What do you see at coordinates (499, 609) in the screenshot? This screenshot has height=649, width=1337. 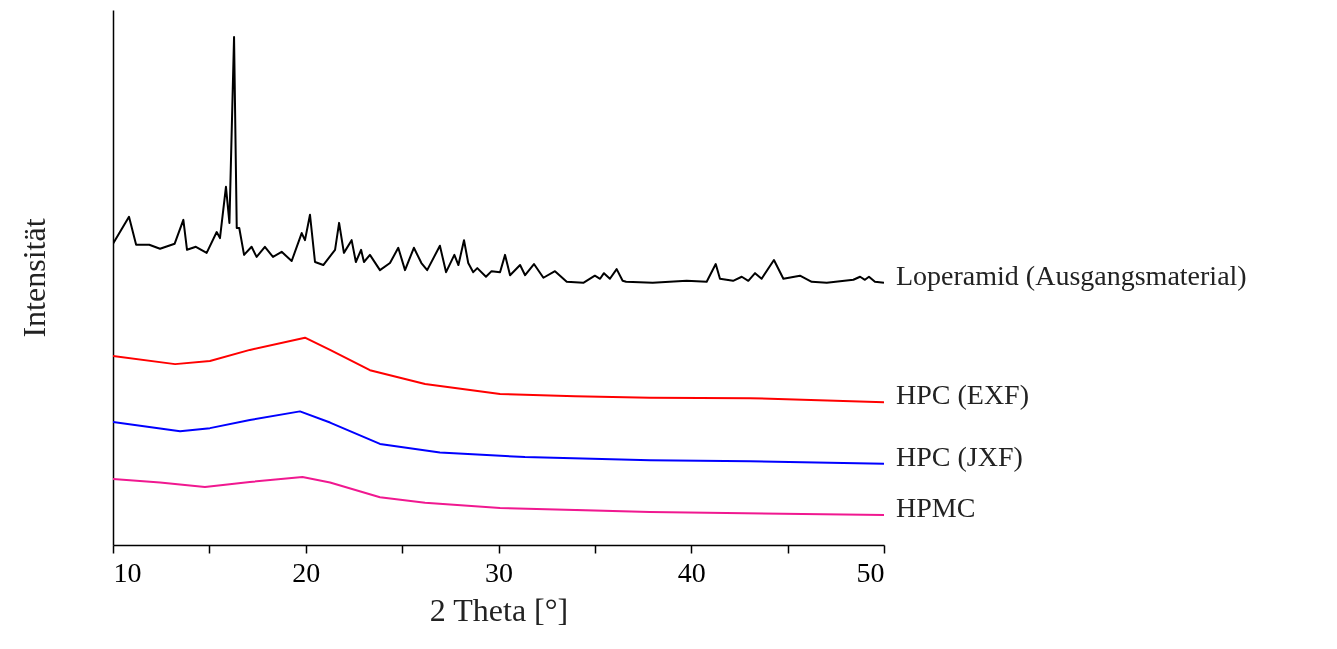 I see `x-axis-title: 2 Theta [°]` at bounding box center [499, 609].